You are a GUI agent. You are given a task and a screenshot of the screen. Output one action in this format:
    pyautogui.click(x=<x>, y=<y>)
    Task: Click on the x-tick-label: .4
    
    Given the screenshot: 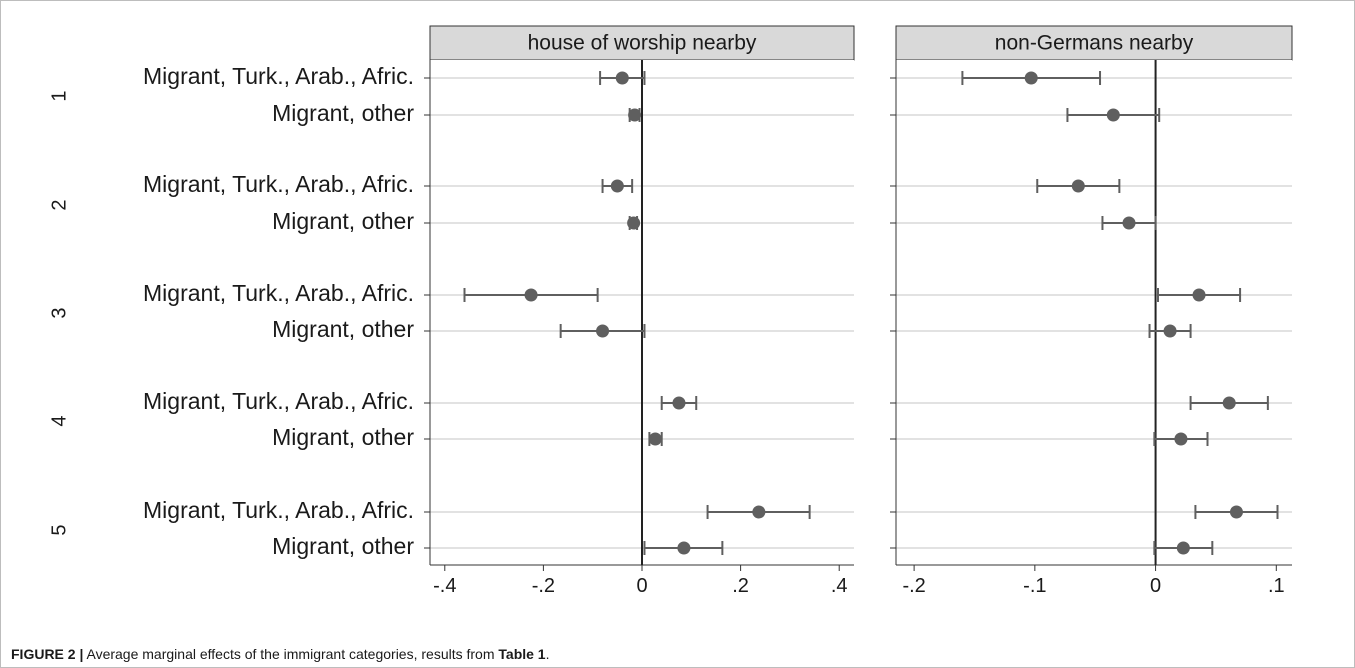 What is the action you would take?
    pyautogui.click(x=839, y=586)
    